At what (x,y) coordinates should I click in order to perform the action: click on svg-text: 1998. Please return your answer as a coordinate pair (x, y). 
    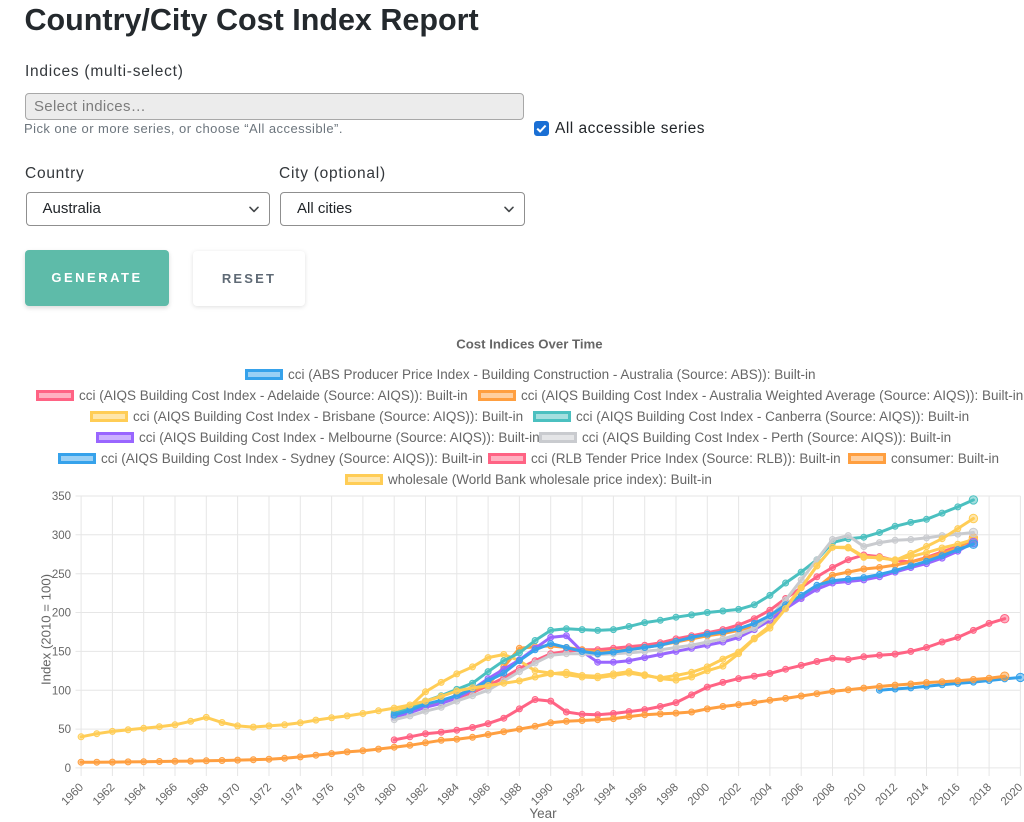
    Looking at the image, I should click on (667, 794).